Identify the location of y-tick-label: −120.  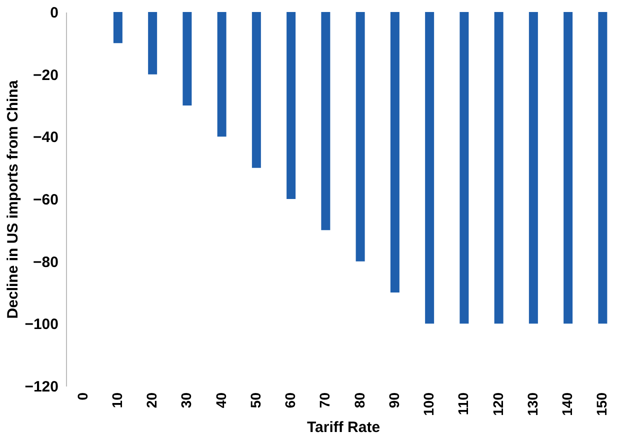
(41, 387).